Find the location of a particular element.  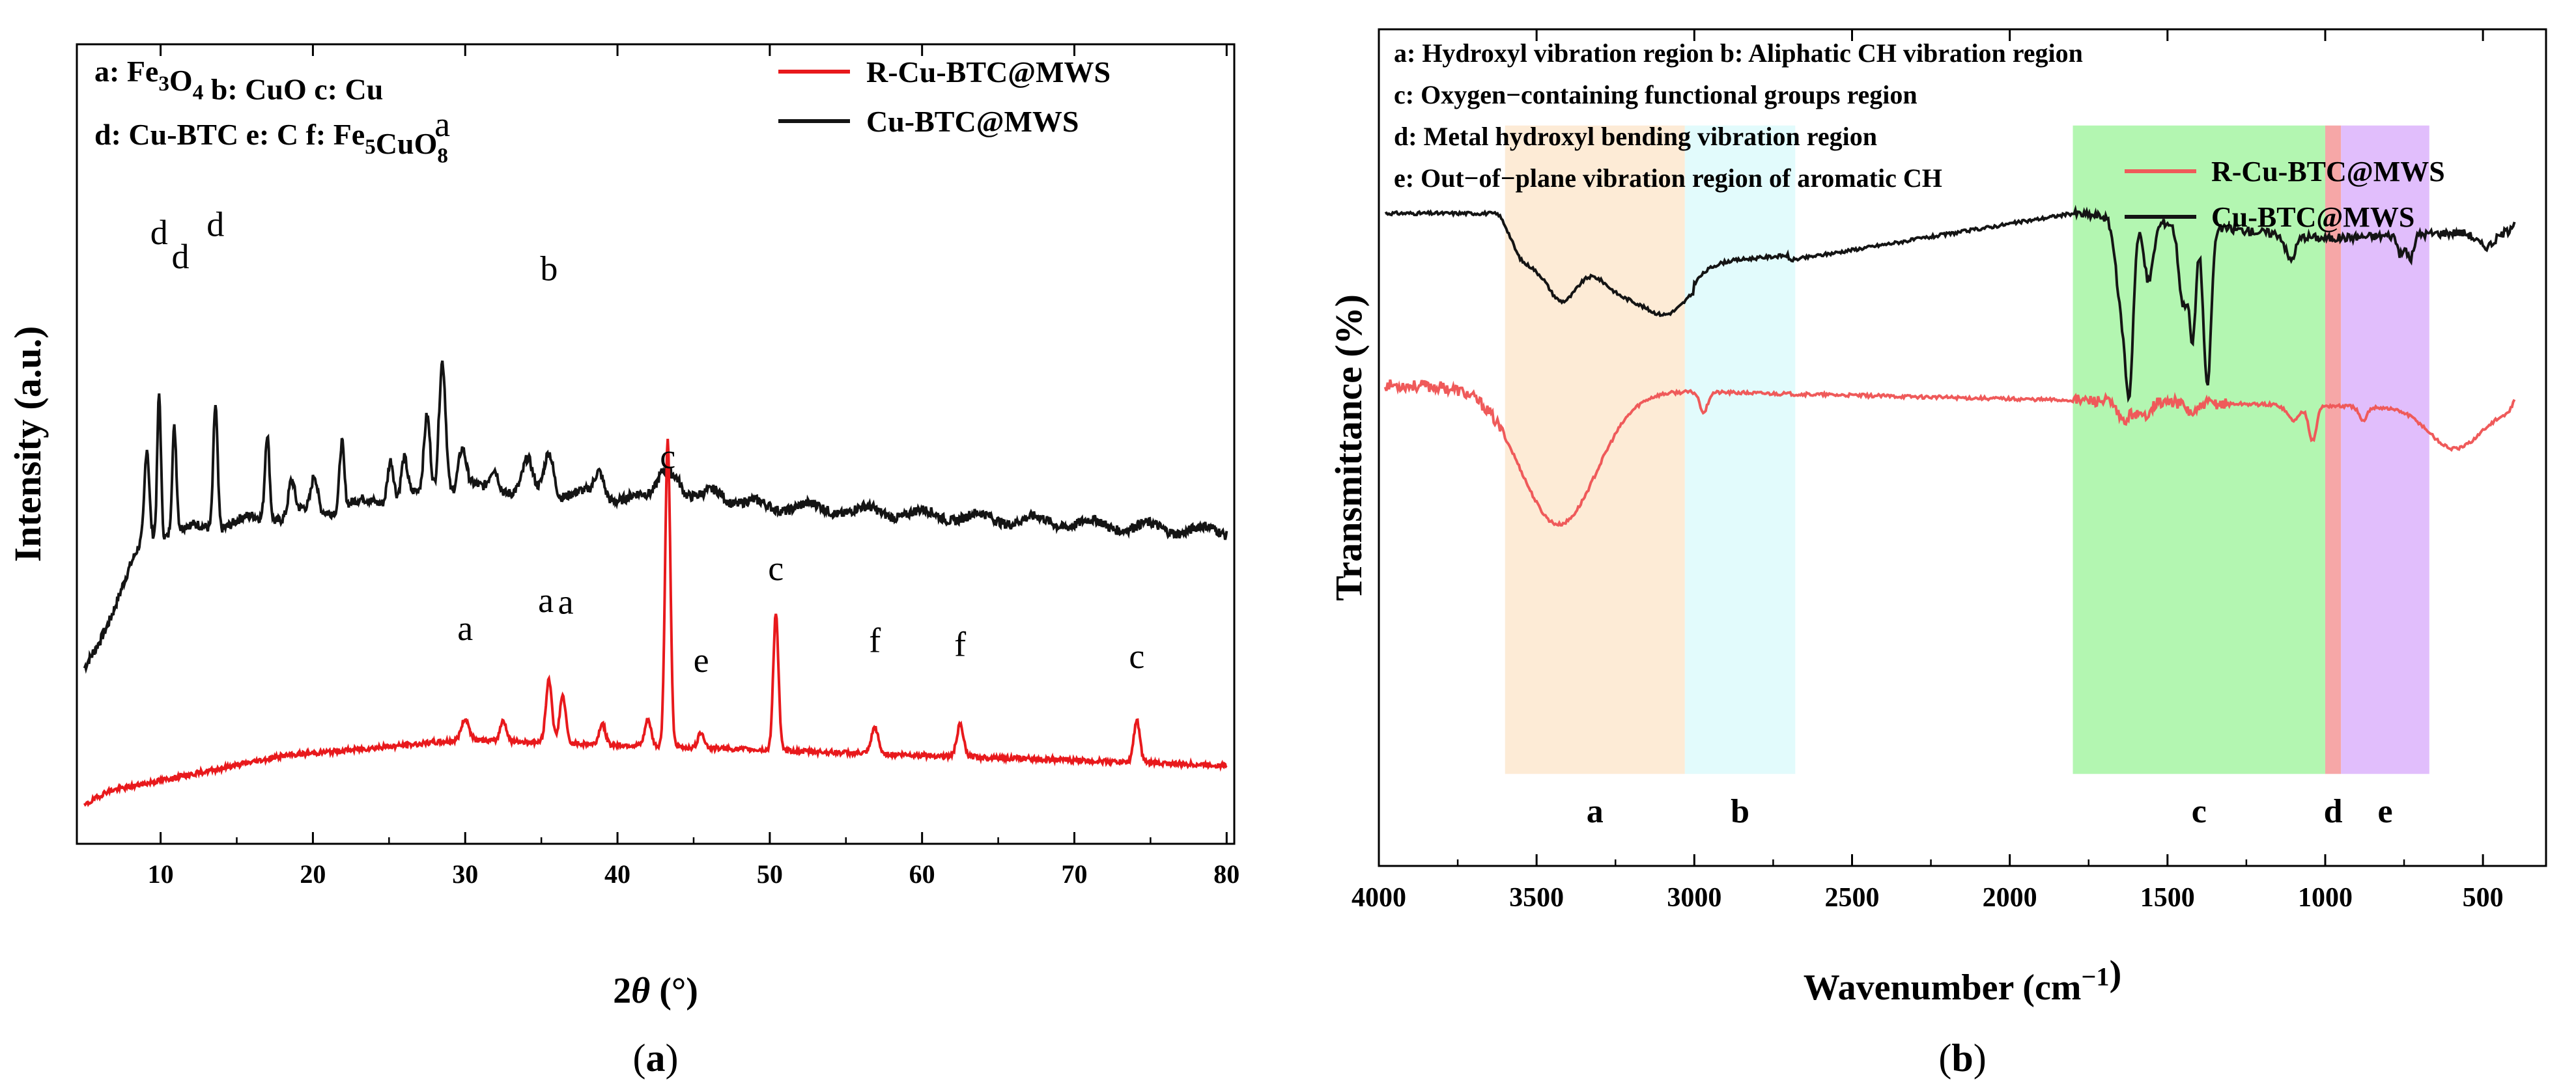

y-axis-title: Intensity (a.u.) is located at coordinates (28, 444).